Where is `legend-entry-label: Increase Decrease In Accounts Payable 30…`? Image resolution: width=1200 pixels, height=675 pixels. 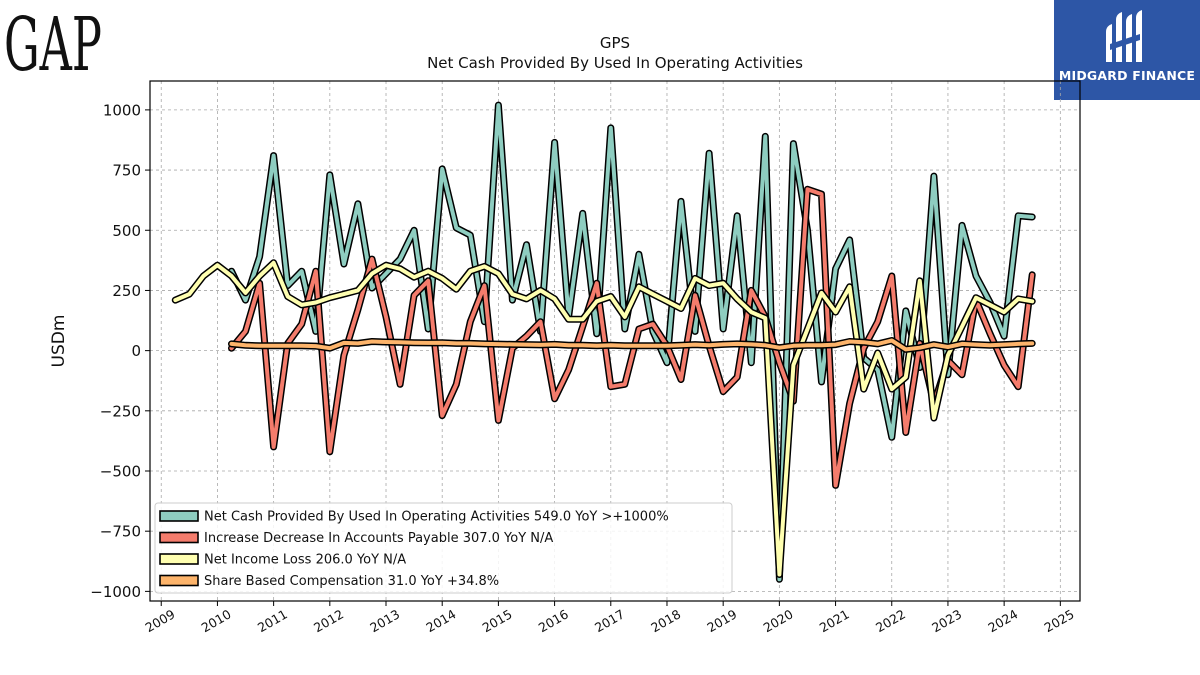
legend-entry-label: Increase Decrease In Accounts Payable 30… is located at coordinates (378, 538).